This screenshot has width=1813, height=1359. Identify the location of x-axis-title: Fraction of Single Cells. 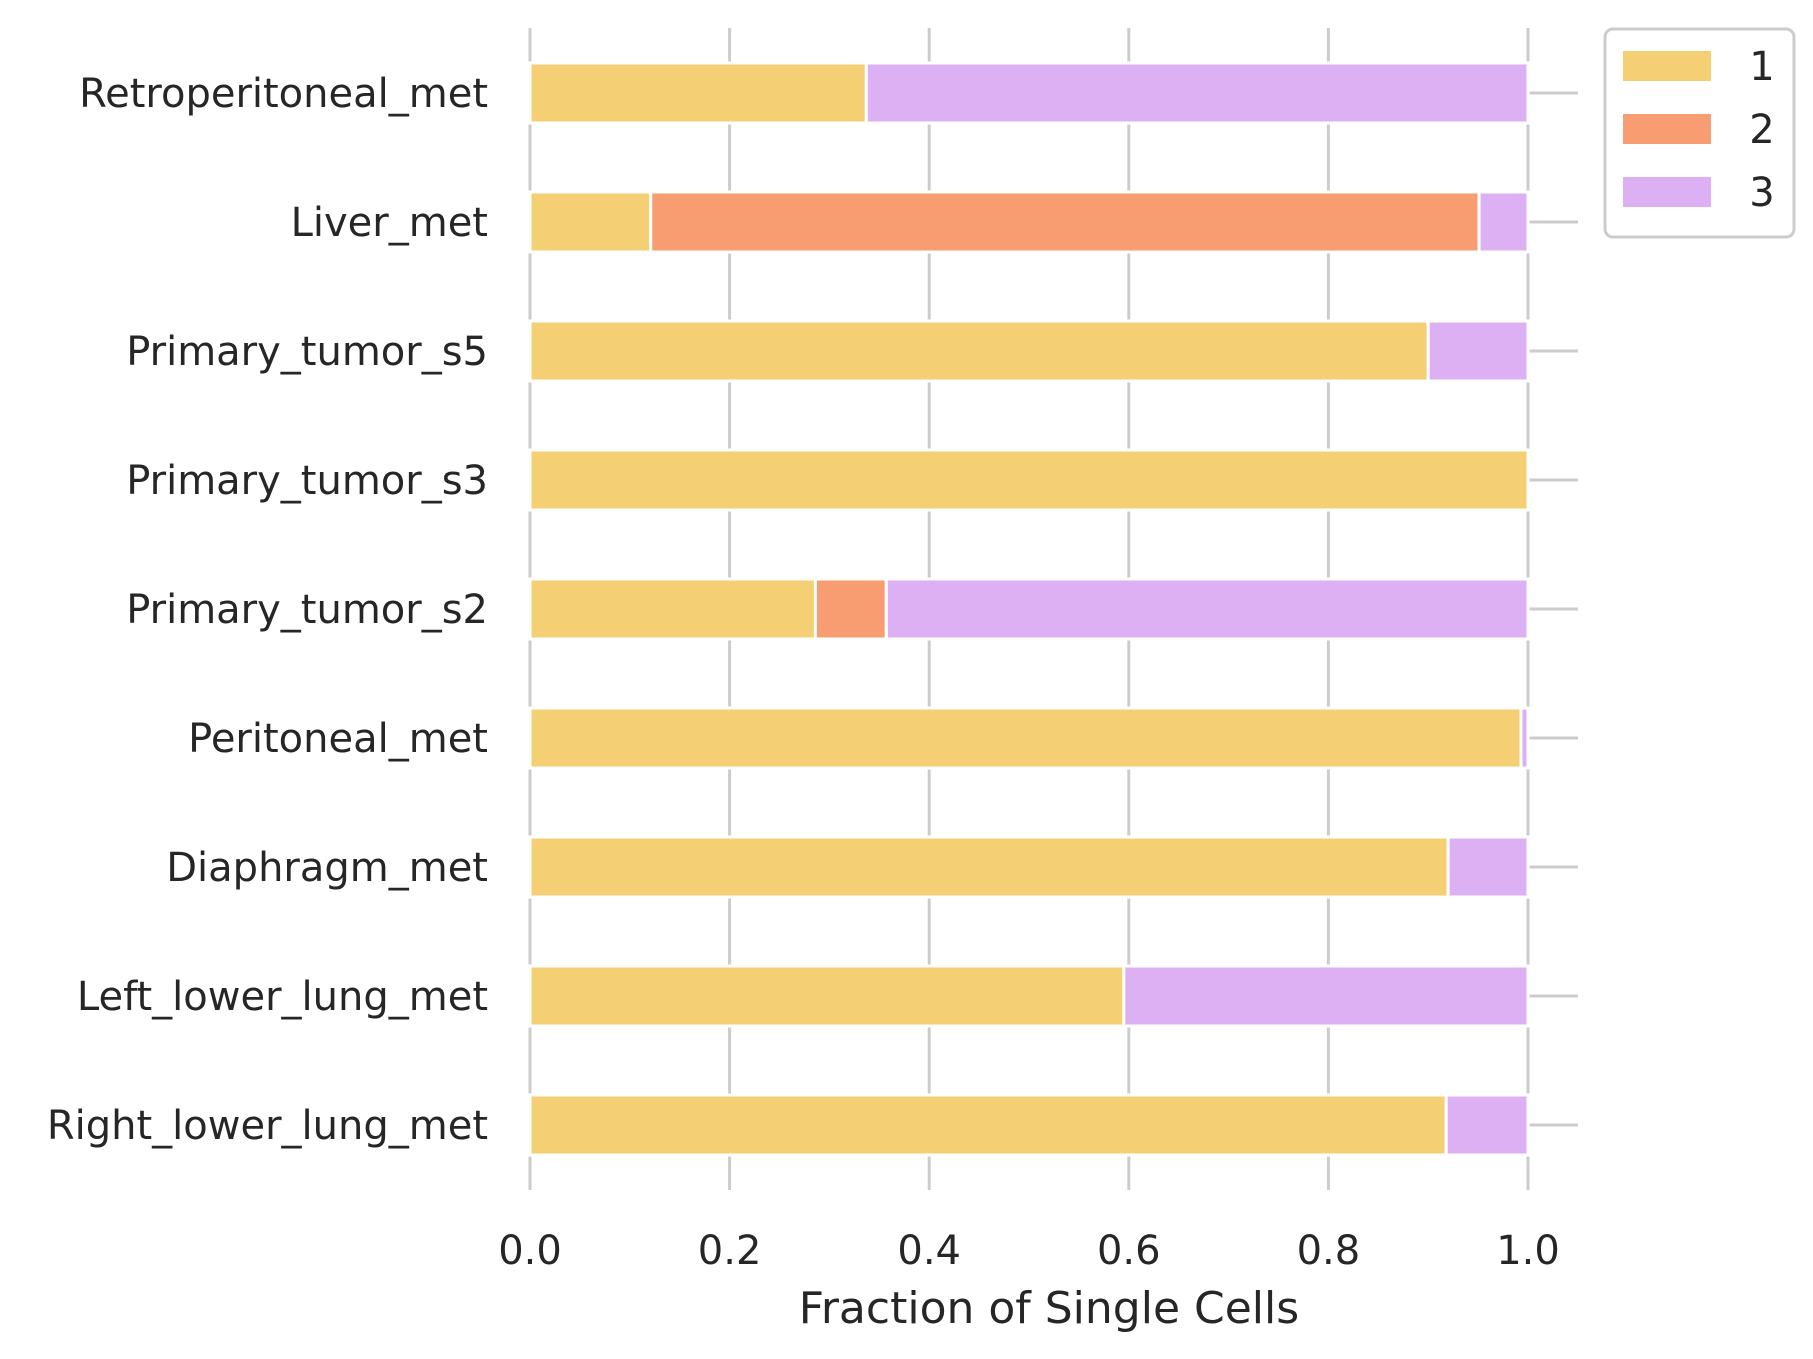
(1049, 1308).